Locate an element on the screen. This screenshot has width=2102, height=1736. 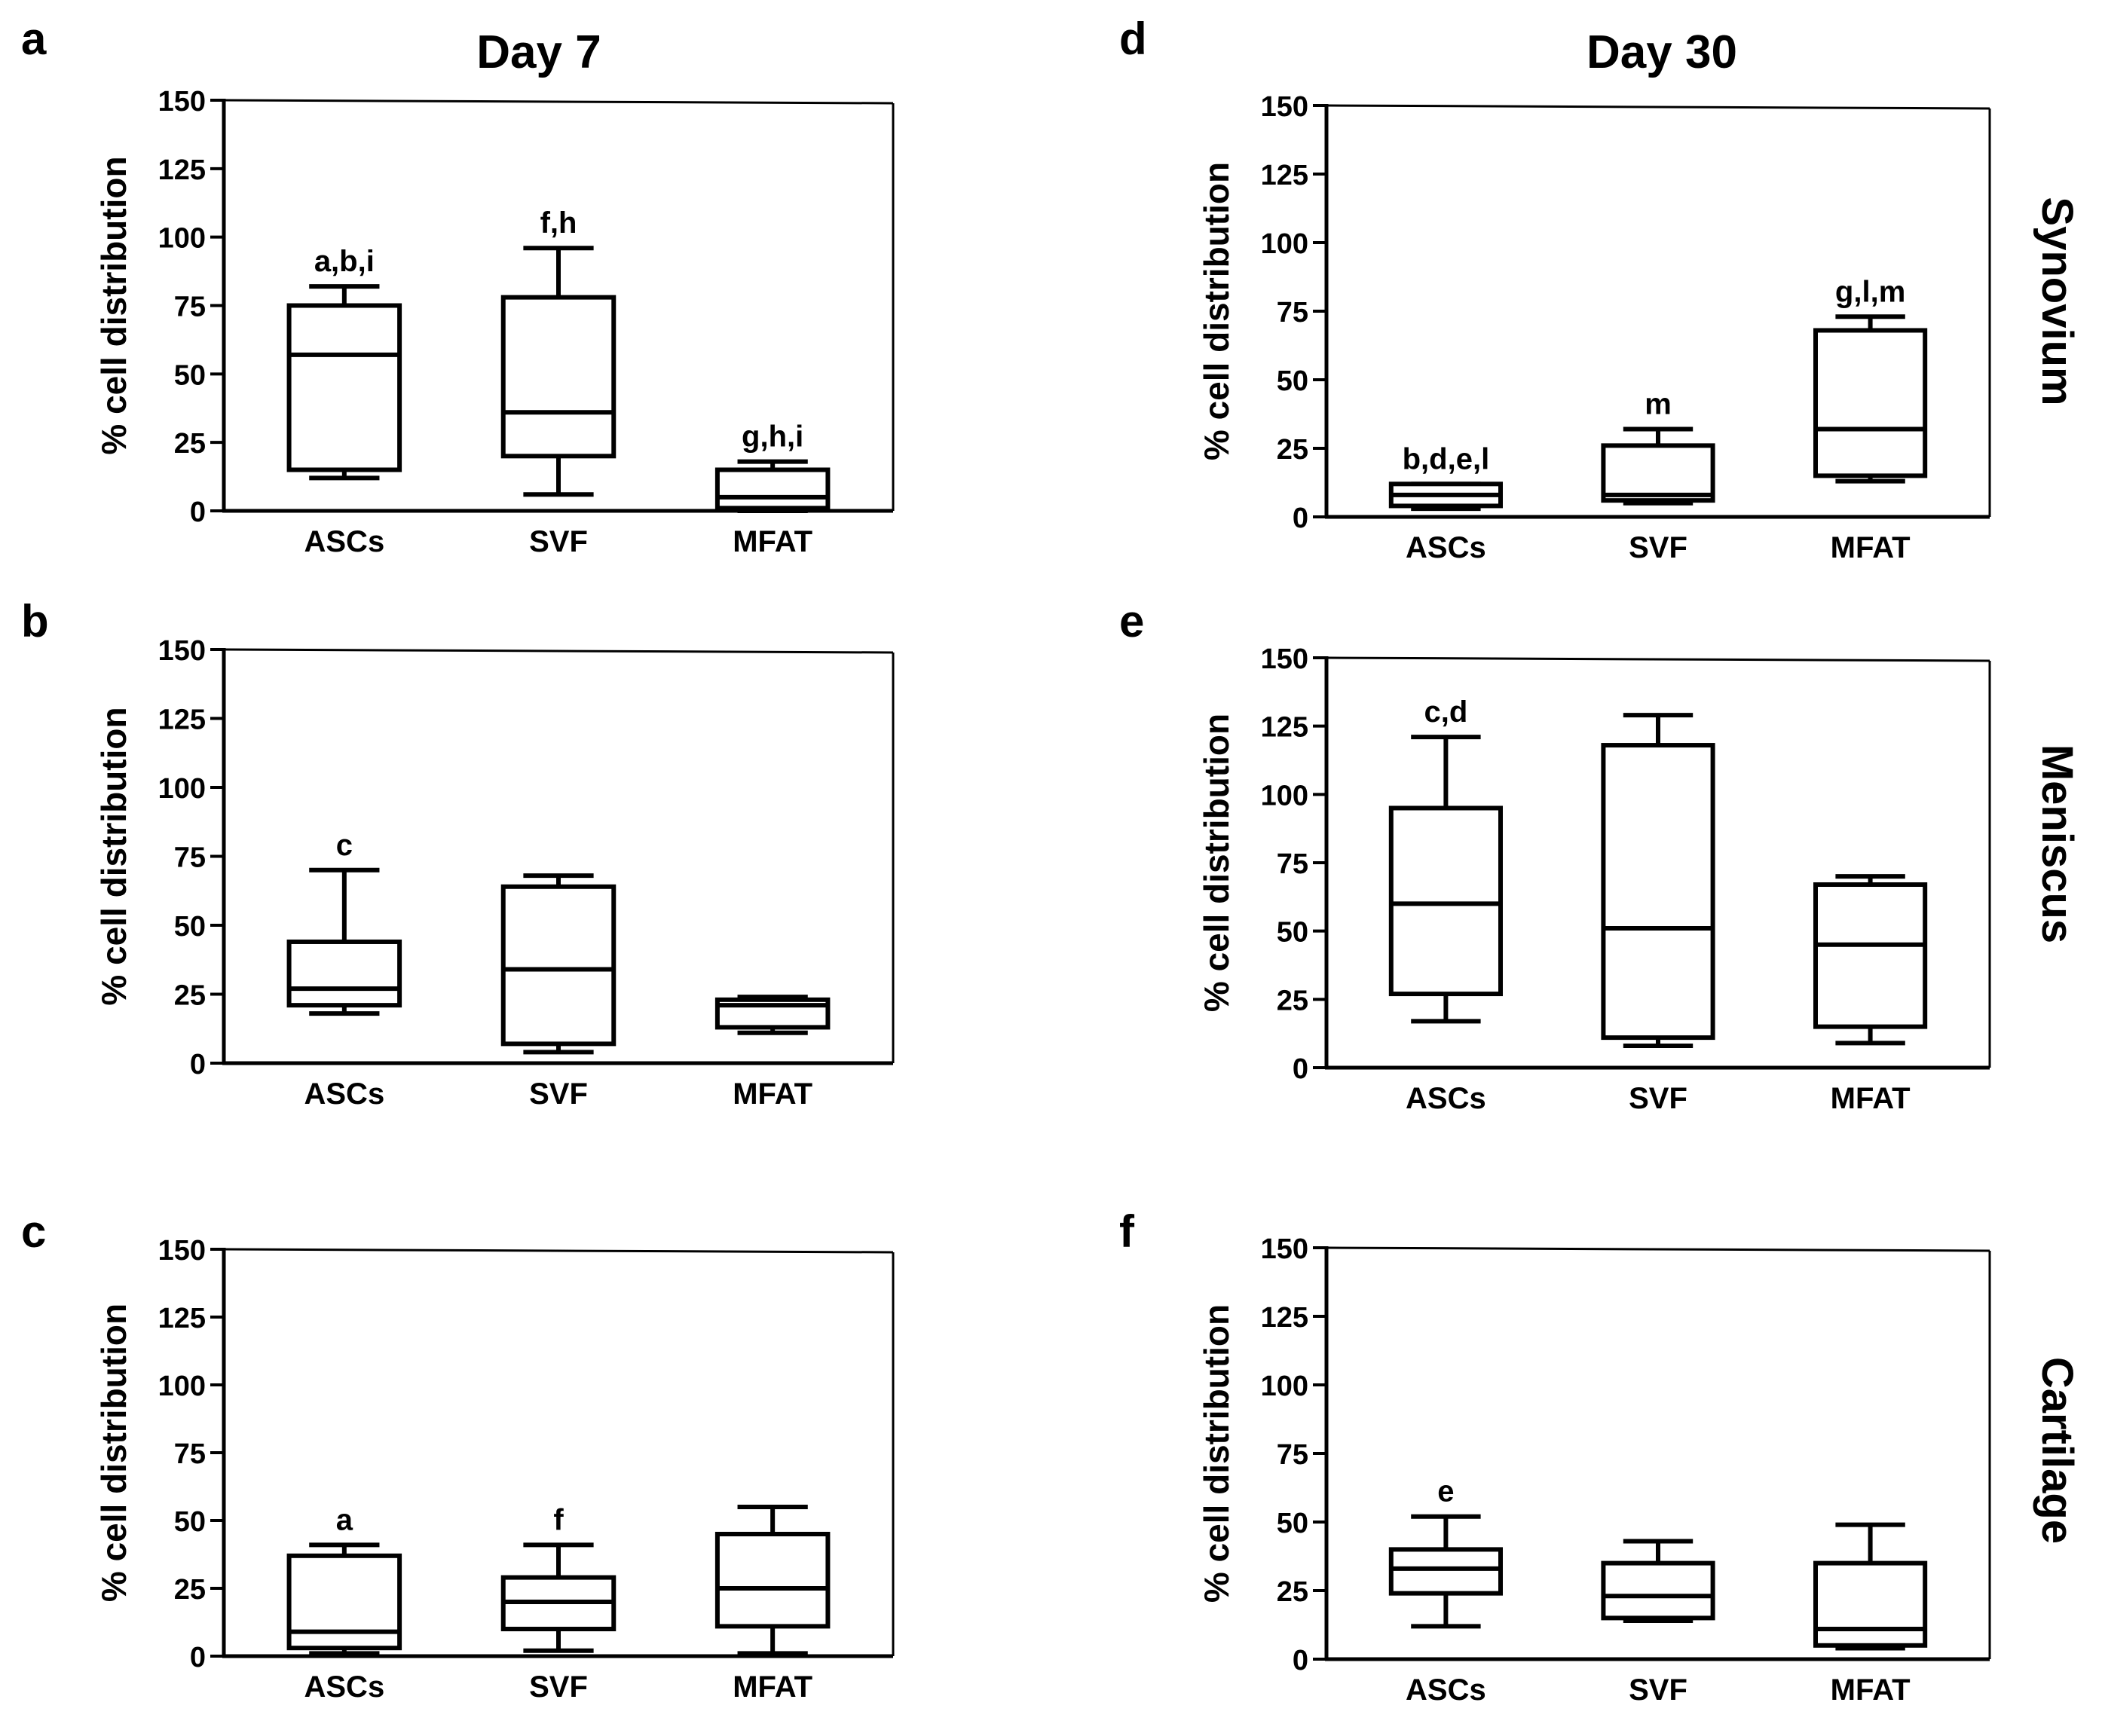
box-ascs: a,b,i is located at coordinates (344, 363).